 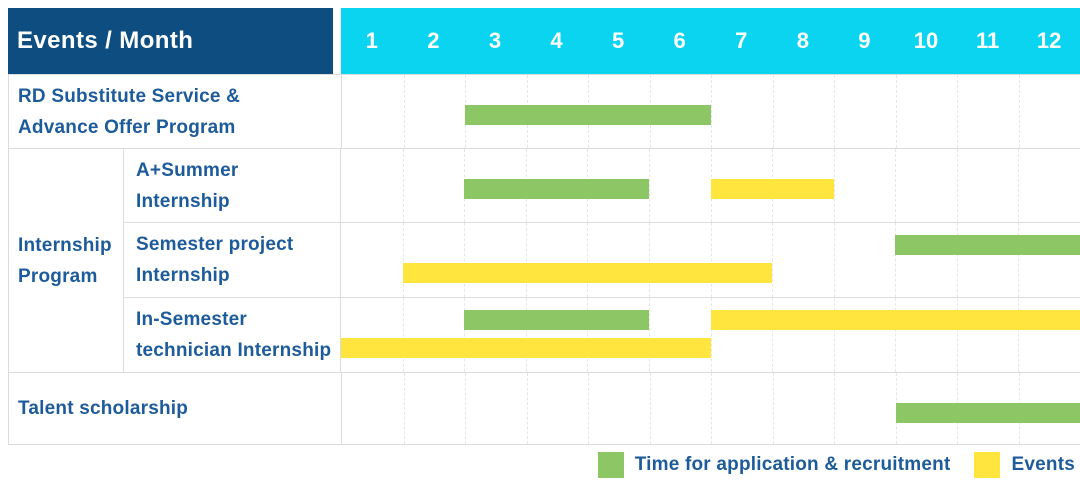 What do you see at coordinates (232, 185) in the screenshot?
I see `row-label-a-plus-summer: A+Summer Internship` at bounding box center [232, 185].